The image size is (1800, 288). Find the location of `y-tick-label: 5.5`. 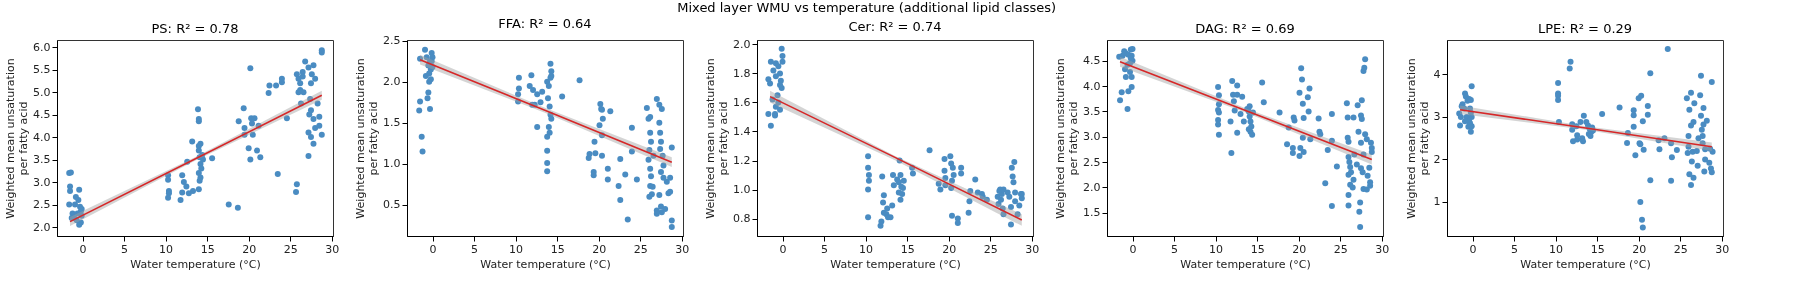

y-tick-label: 5.5 is located at coordinates (42, 70).